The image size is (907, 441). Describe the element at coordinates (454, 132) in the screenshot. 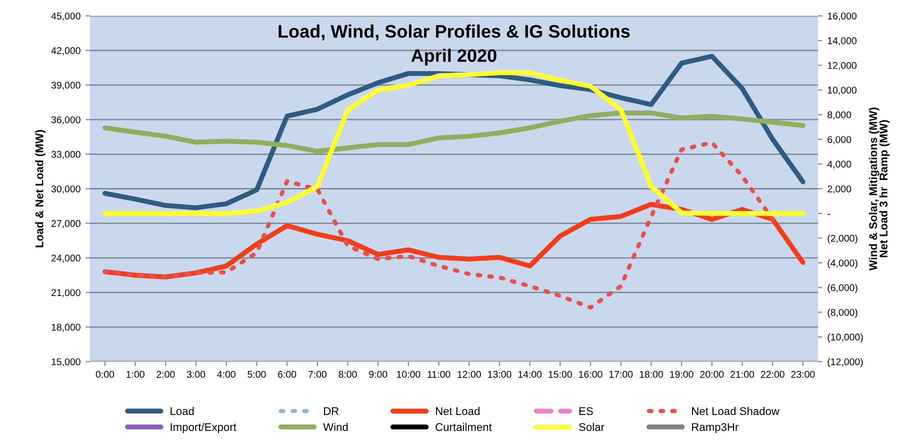

I see `line-series` at that location.